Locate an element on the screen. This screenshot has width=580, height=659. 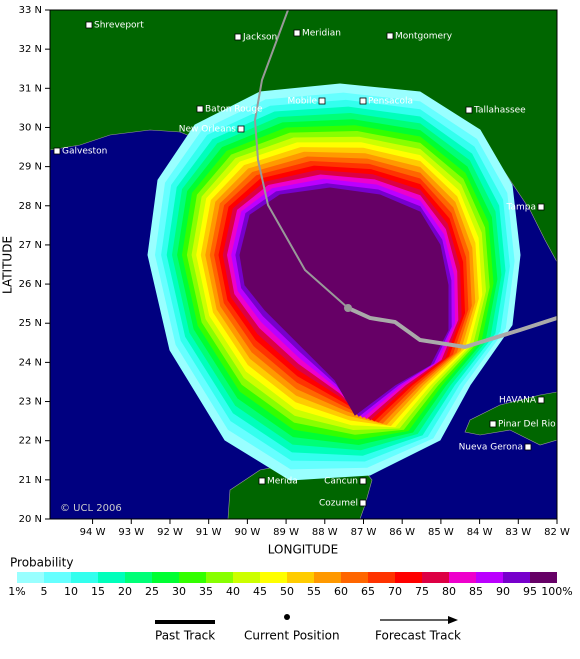
x-tick-label: 82 W is located at coordinates (557, 532).